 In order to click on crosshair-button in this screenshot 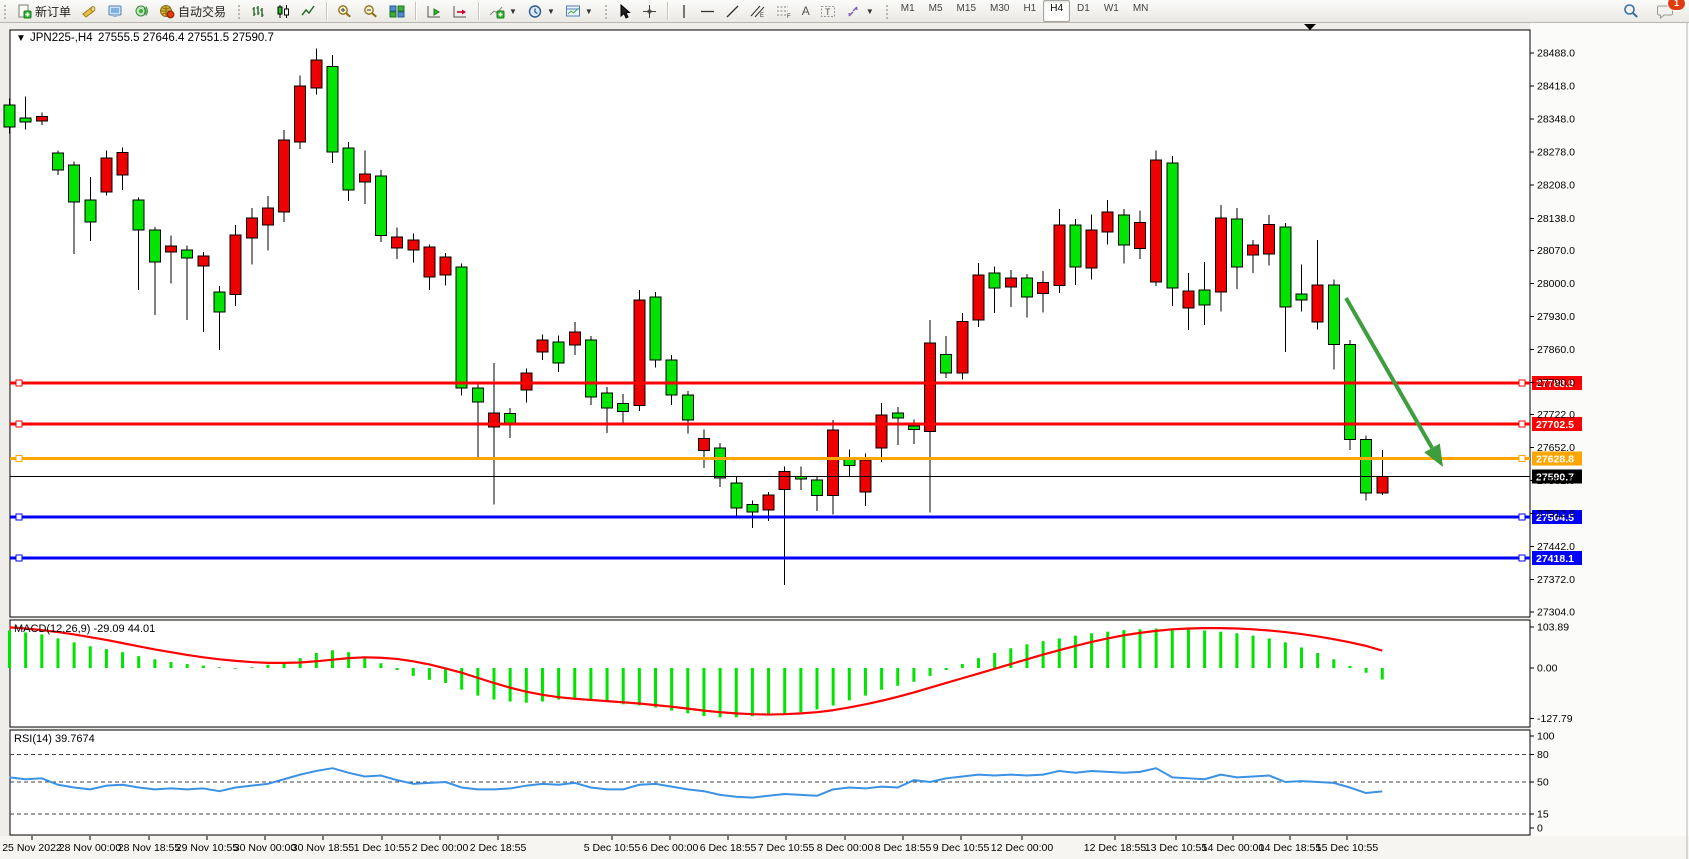, I will do `click(649, 11)`.